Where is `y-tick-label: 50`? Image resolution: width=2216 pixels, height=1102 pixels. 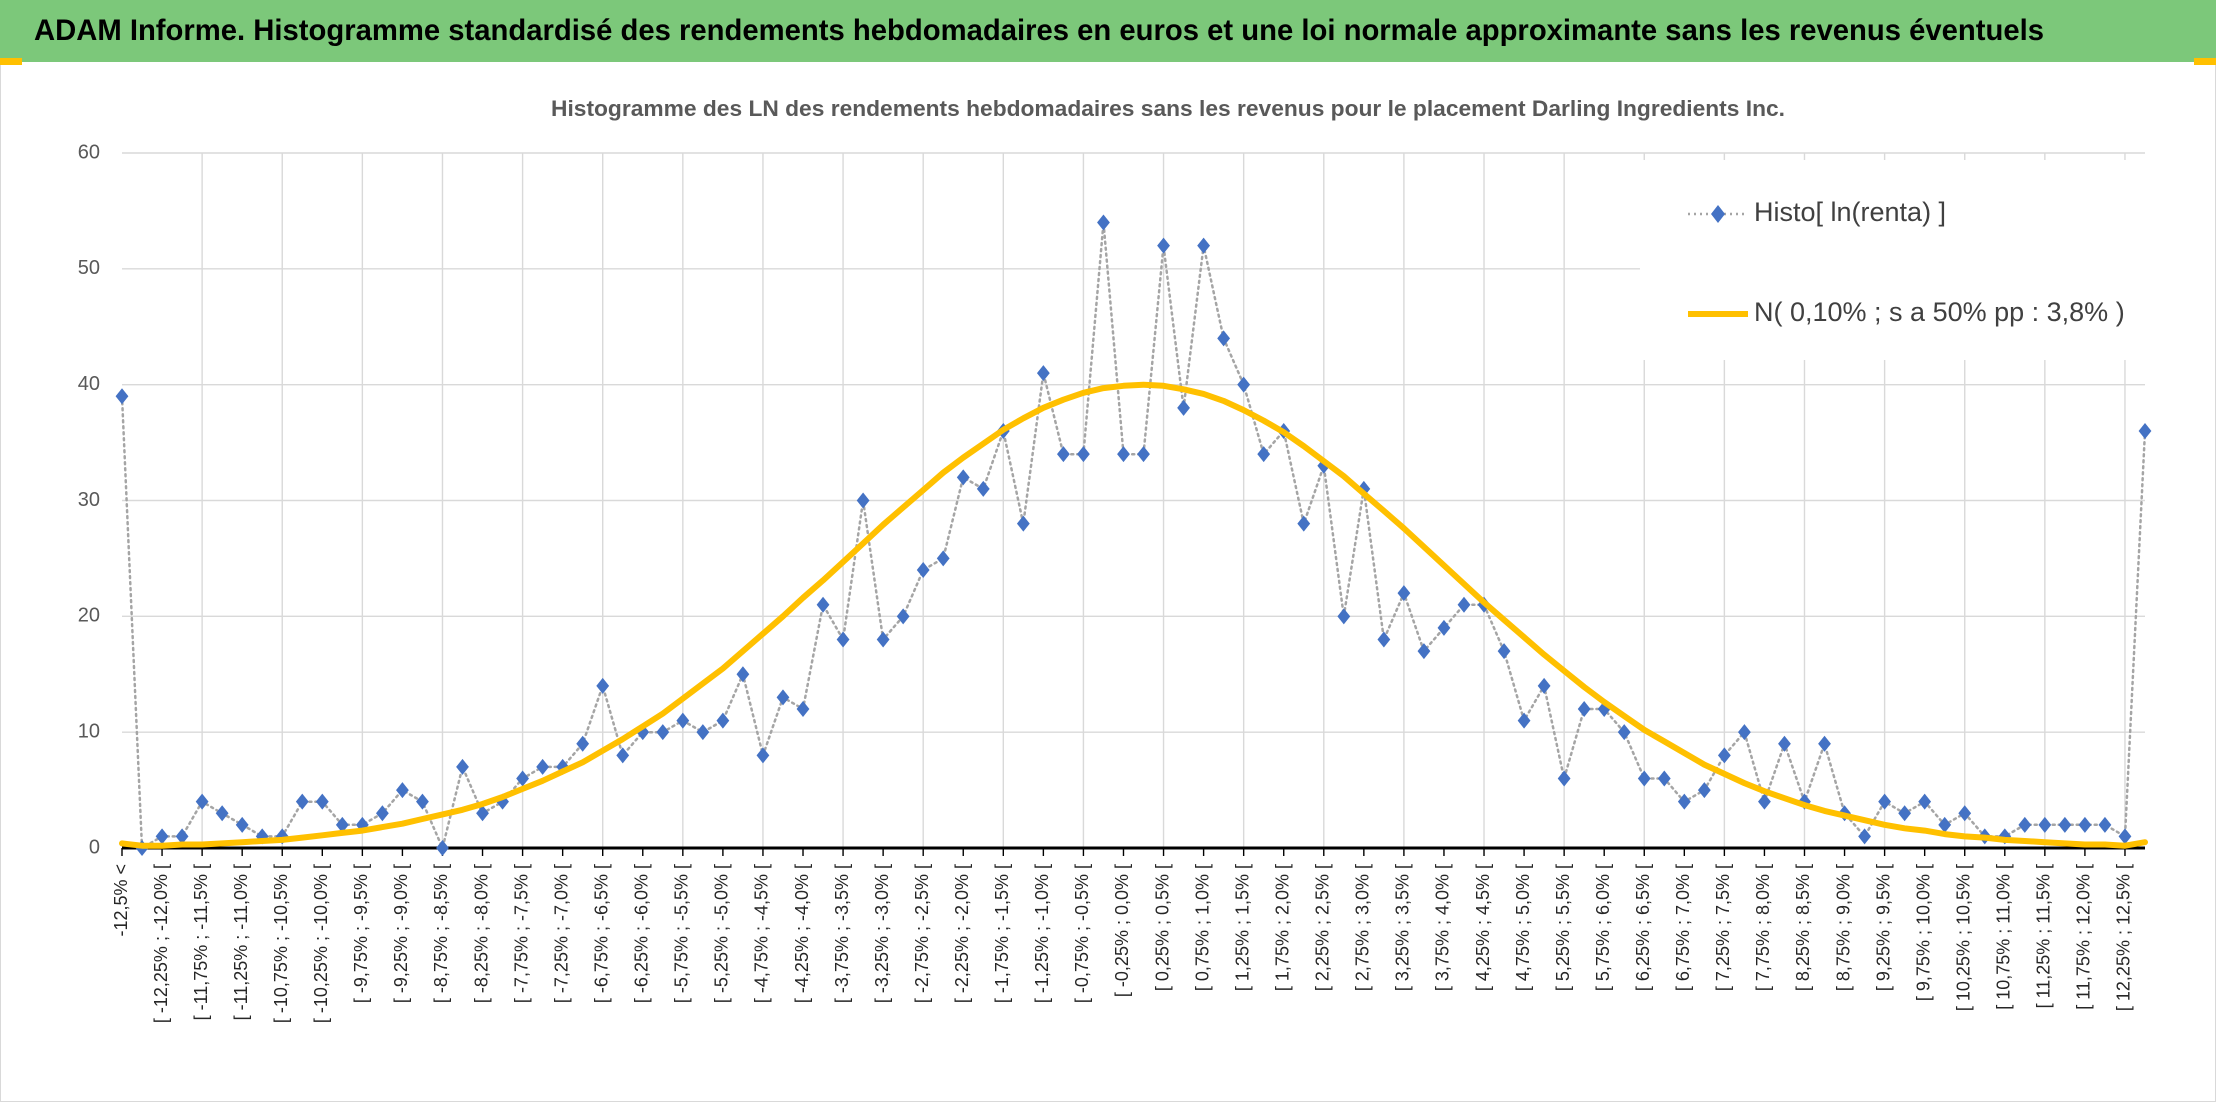
y-tick-label: 50 is located at coordinates (89, 268).